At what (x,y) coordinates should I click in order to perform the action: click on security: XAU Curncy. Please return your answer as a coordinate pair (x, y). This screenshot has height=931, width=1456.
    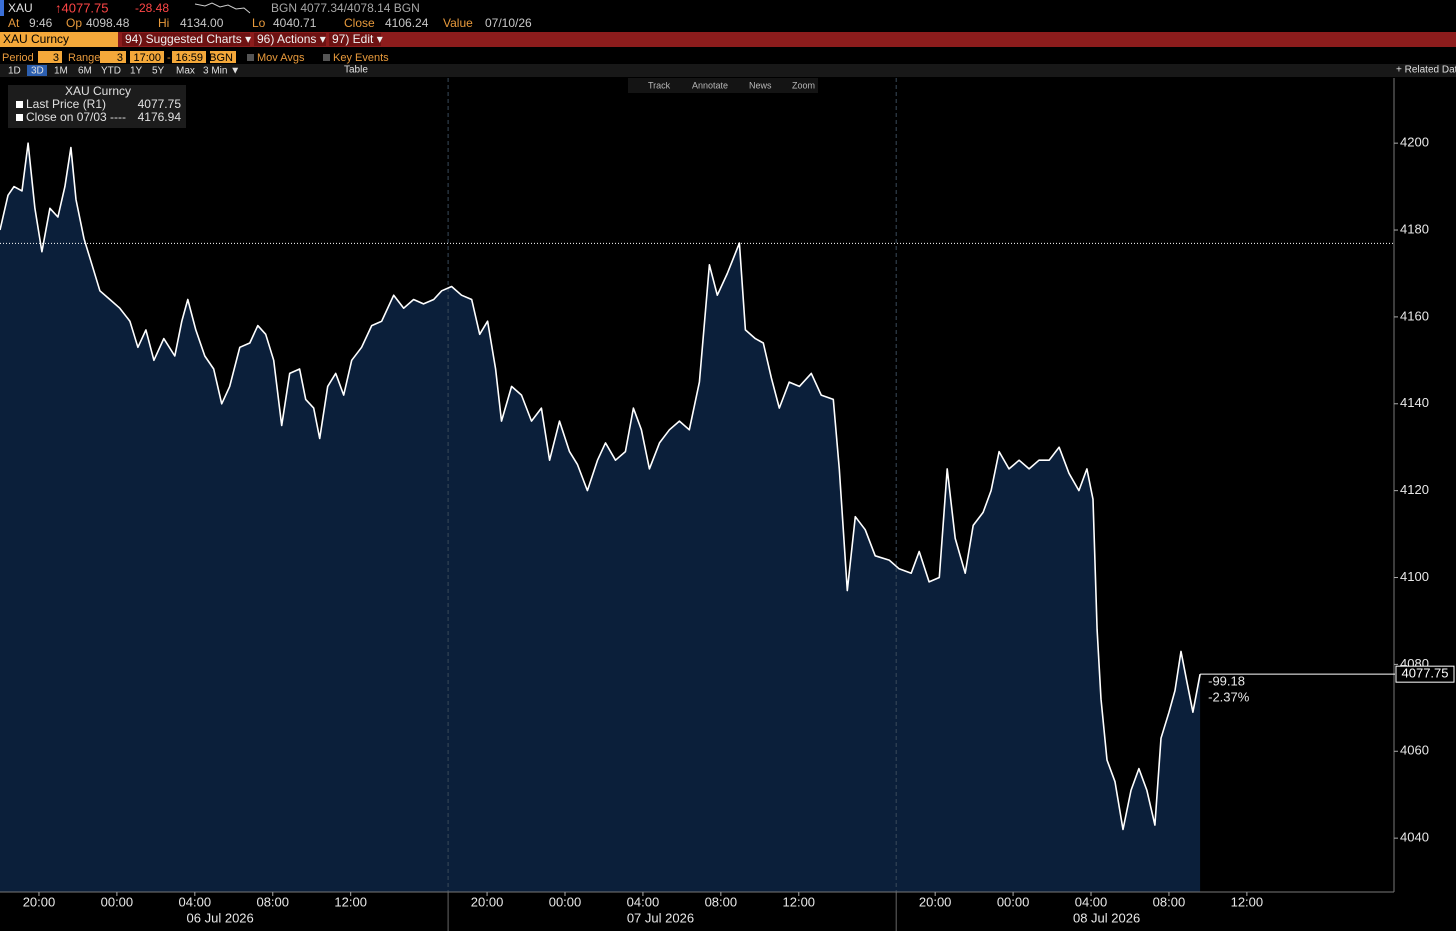
    Looking at the image, I should click on (36, 39).